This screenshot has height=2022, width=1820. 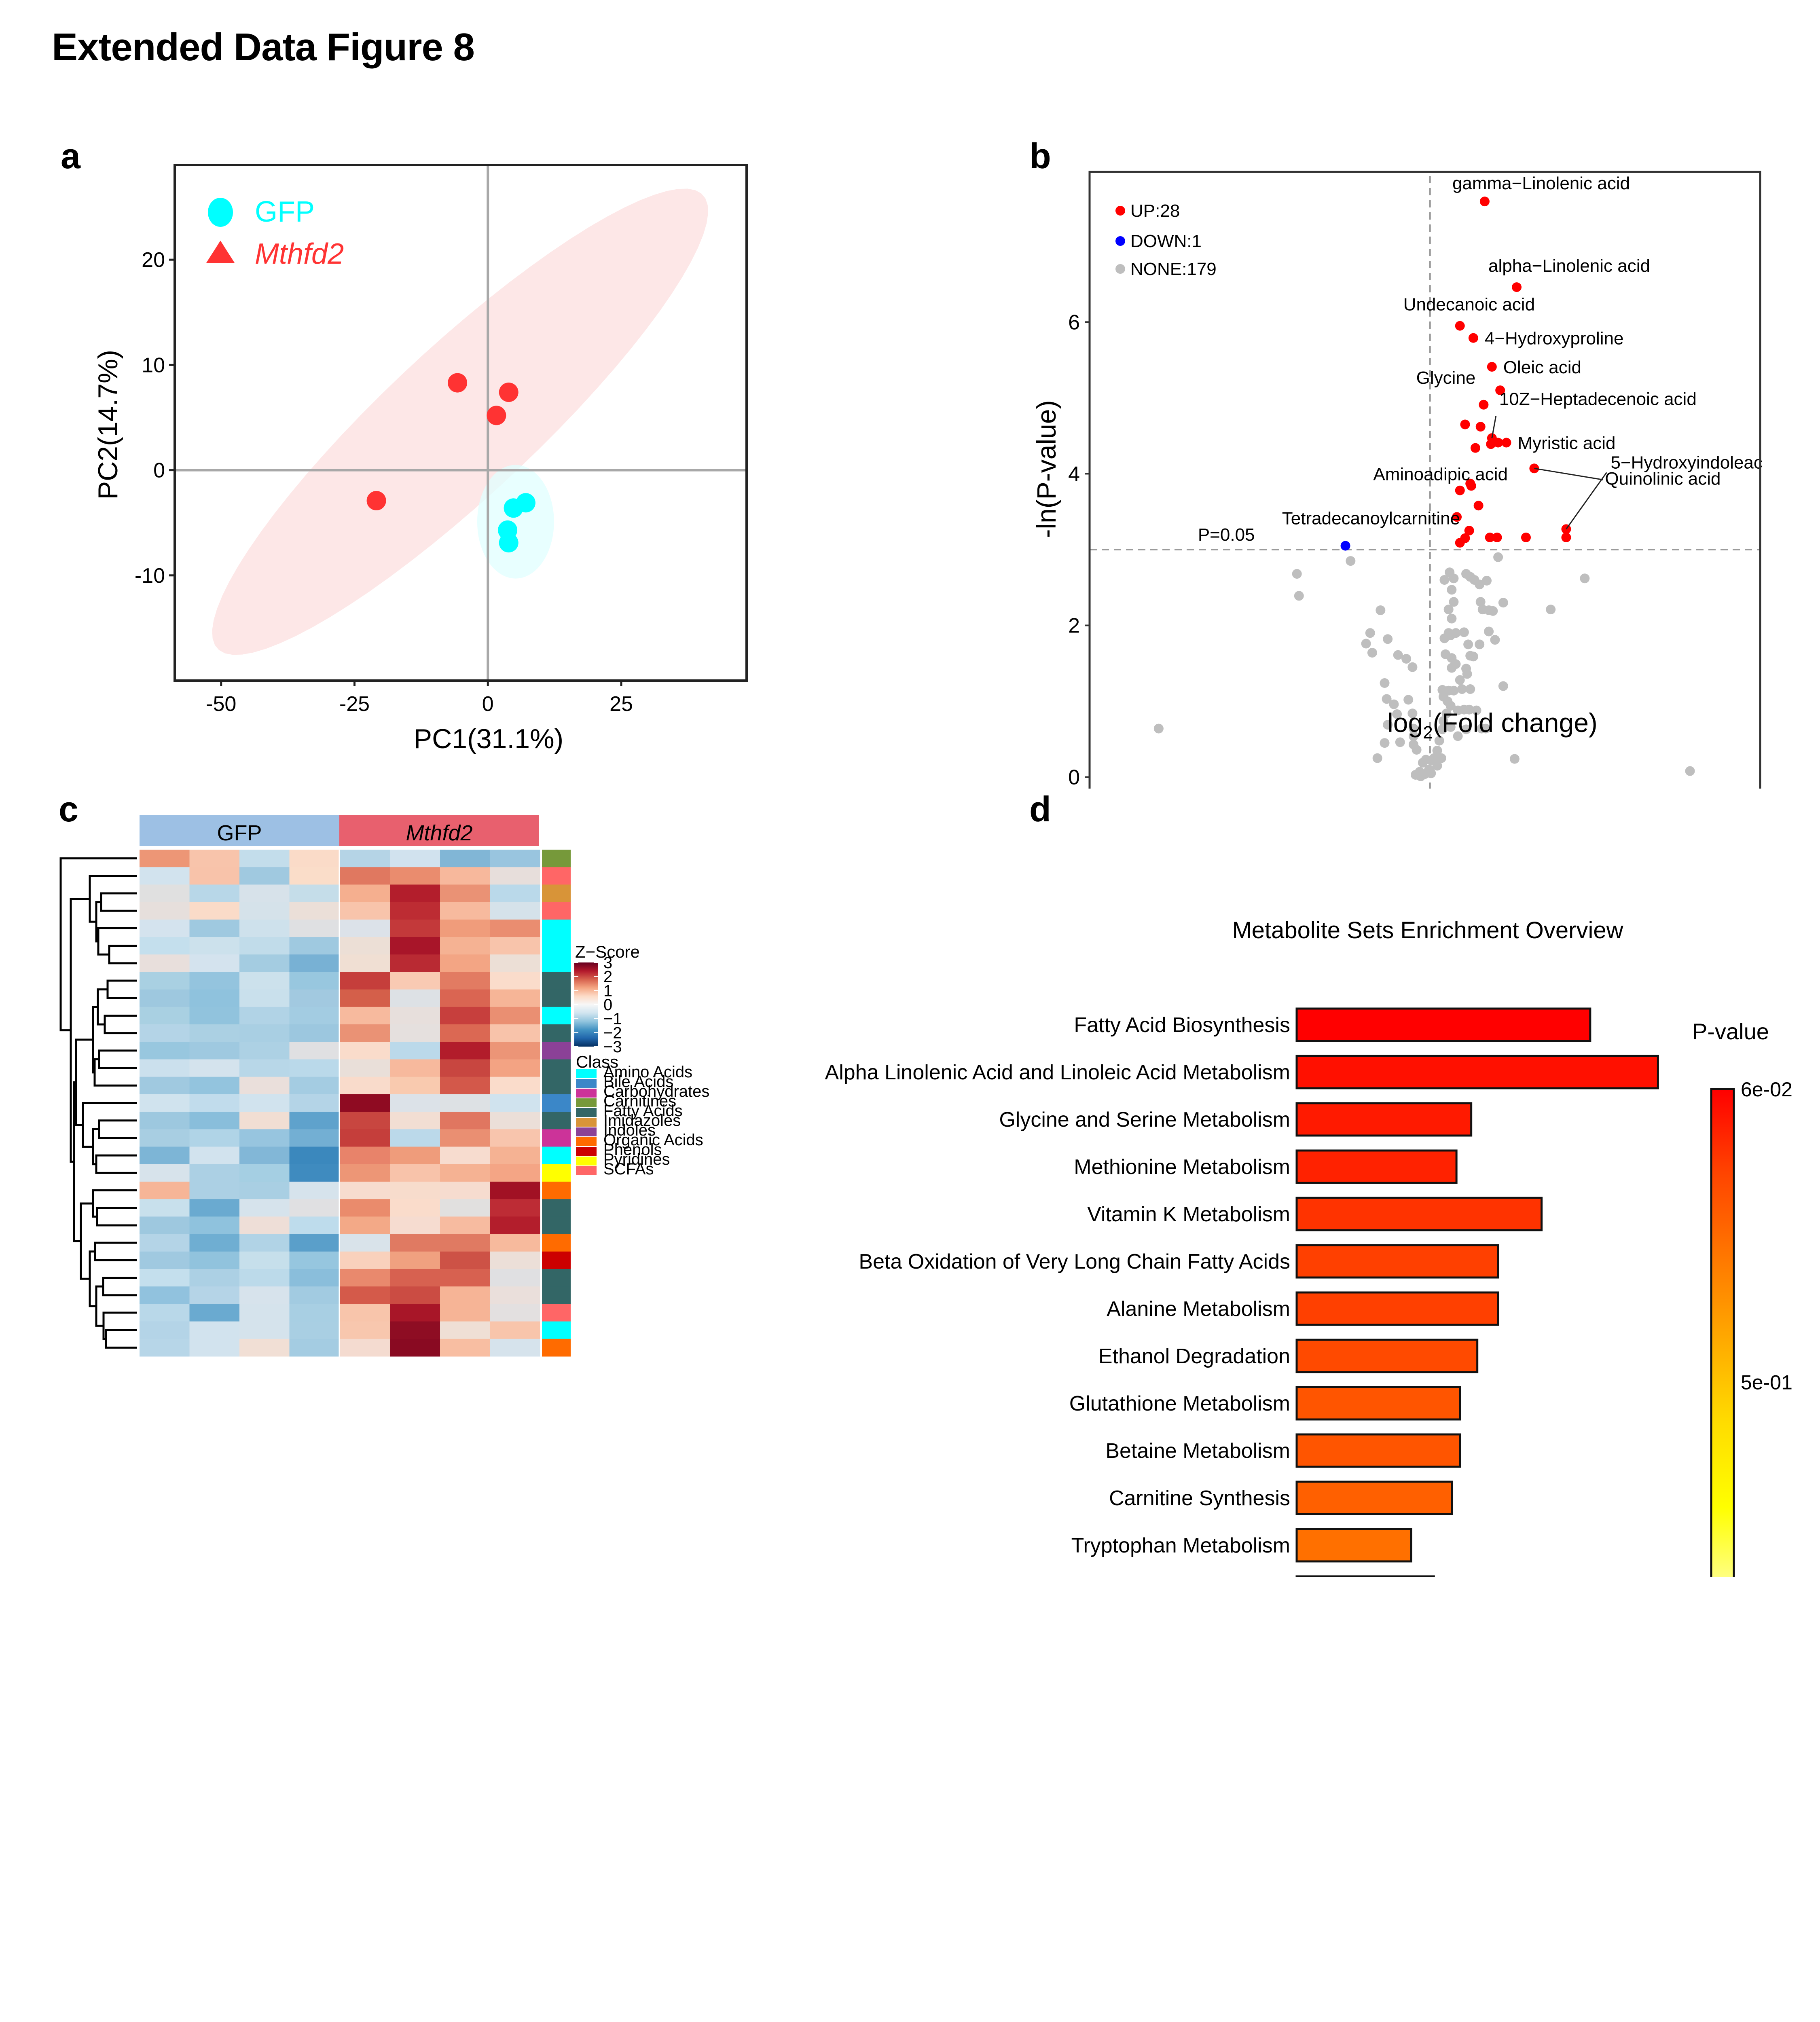 I want to click on class-legend-title: Class, so click(x=597, y=1061).